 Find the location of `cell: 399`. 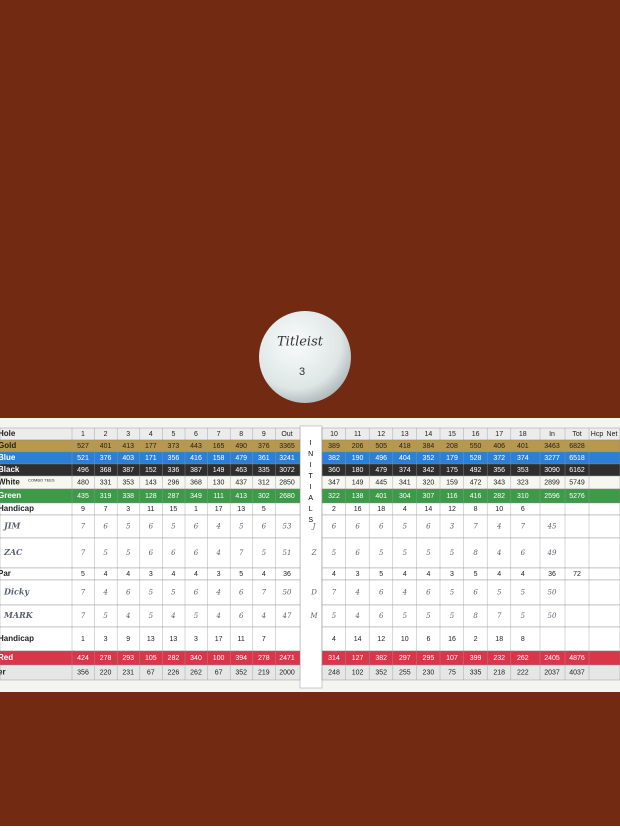

cell: 399 is located at coordinates (476, 658).